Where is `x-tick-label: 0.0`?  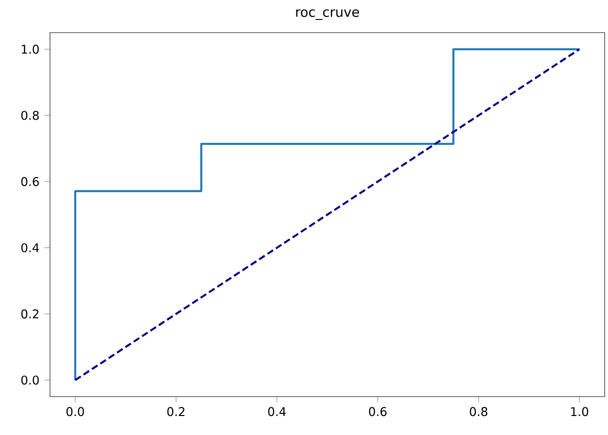
x-tick-label: 0.0 is located at coordinates (75, 411).